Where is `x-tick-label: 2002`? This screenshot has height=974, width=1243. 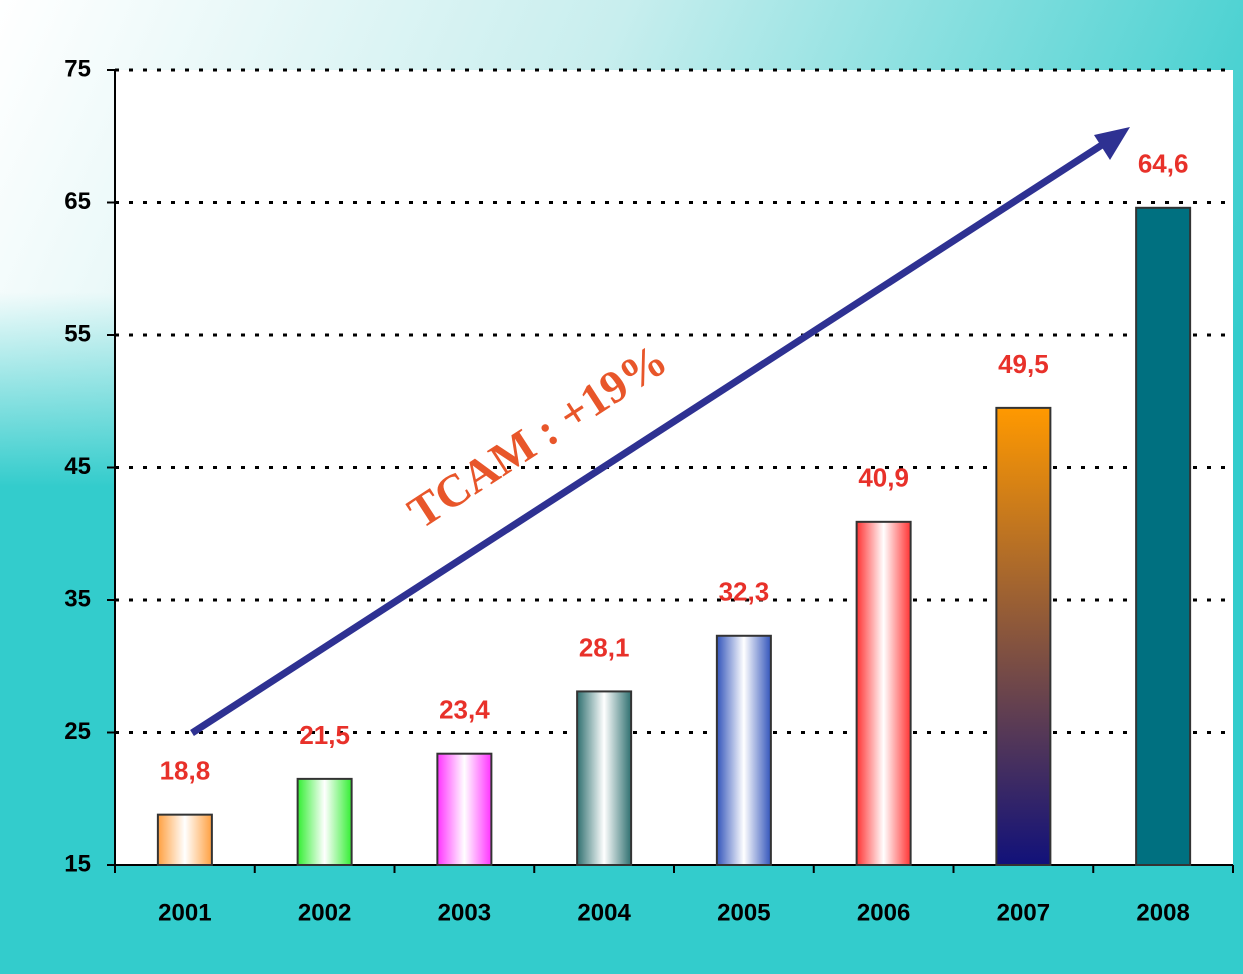
x-tick-label: 2002 is located at coordinates (324, 912).